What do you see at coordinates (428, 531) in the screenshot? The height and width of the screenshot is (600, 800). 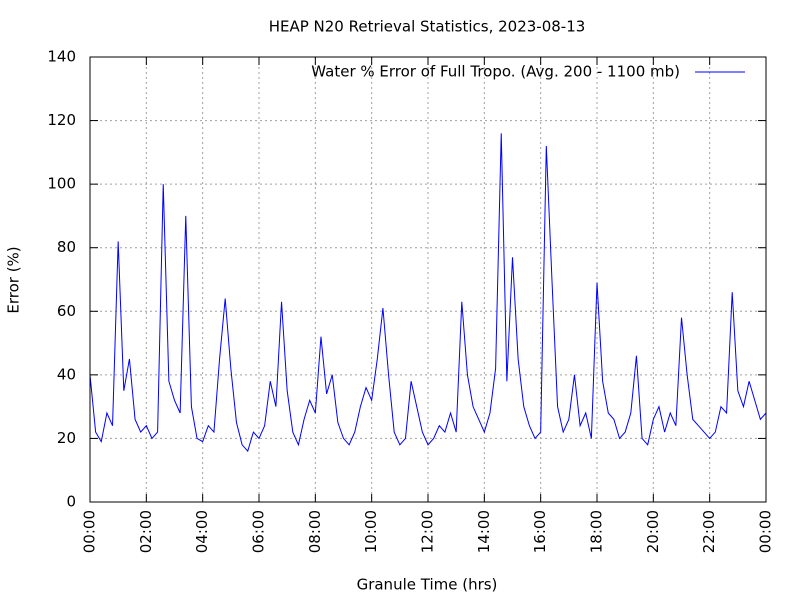 I see `x-tick-label: 12:00` at bounding box center [428, 531].